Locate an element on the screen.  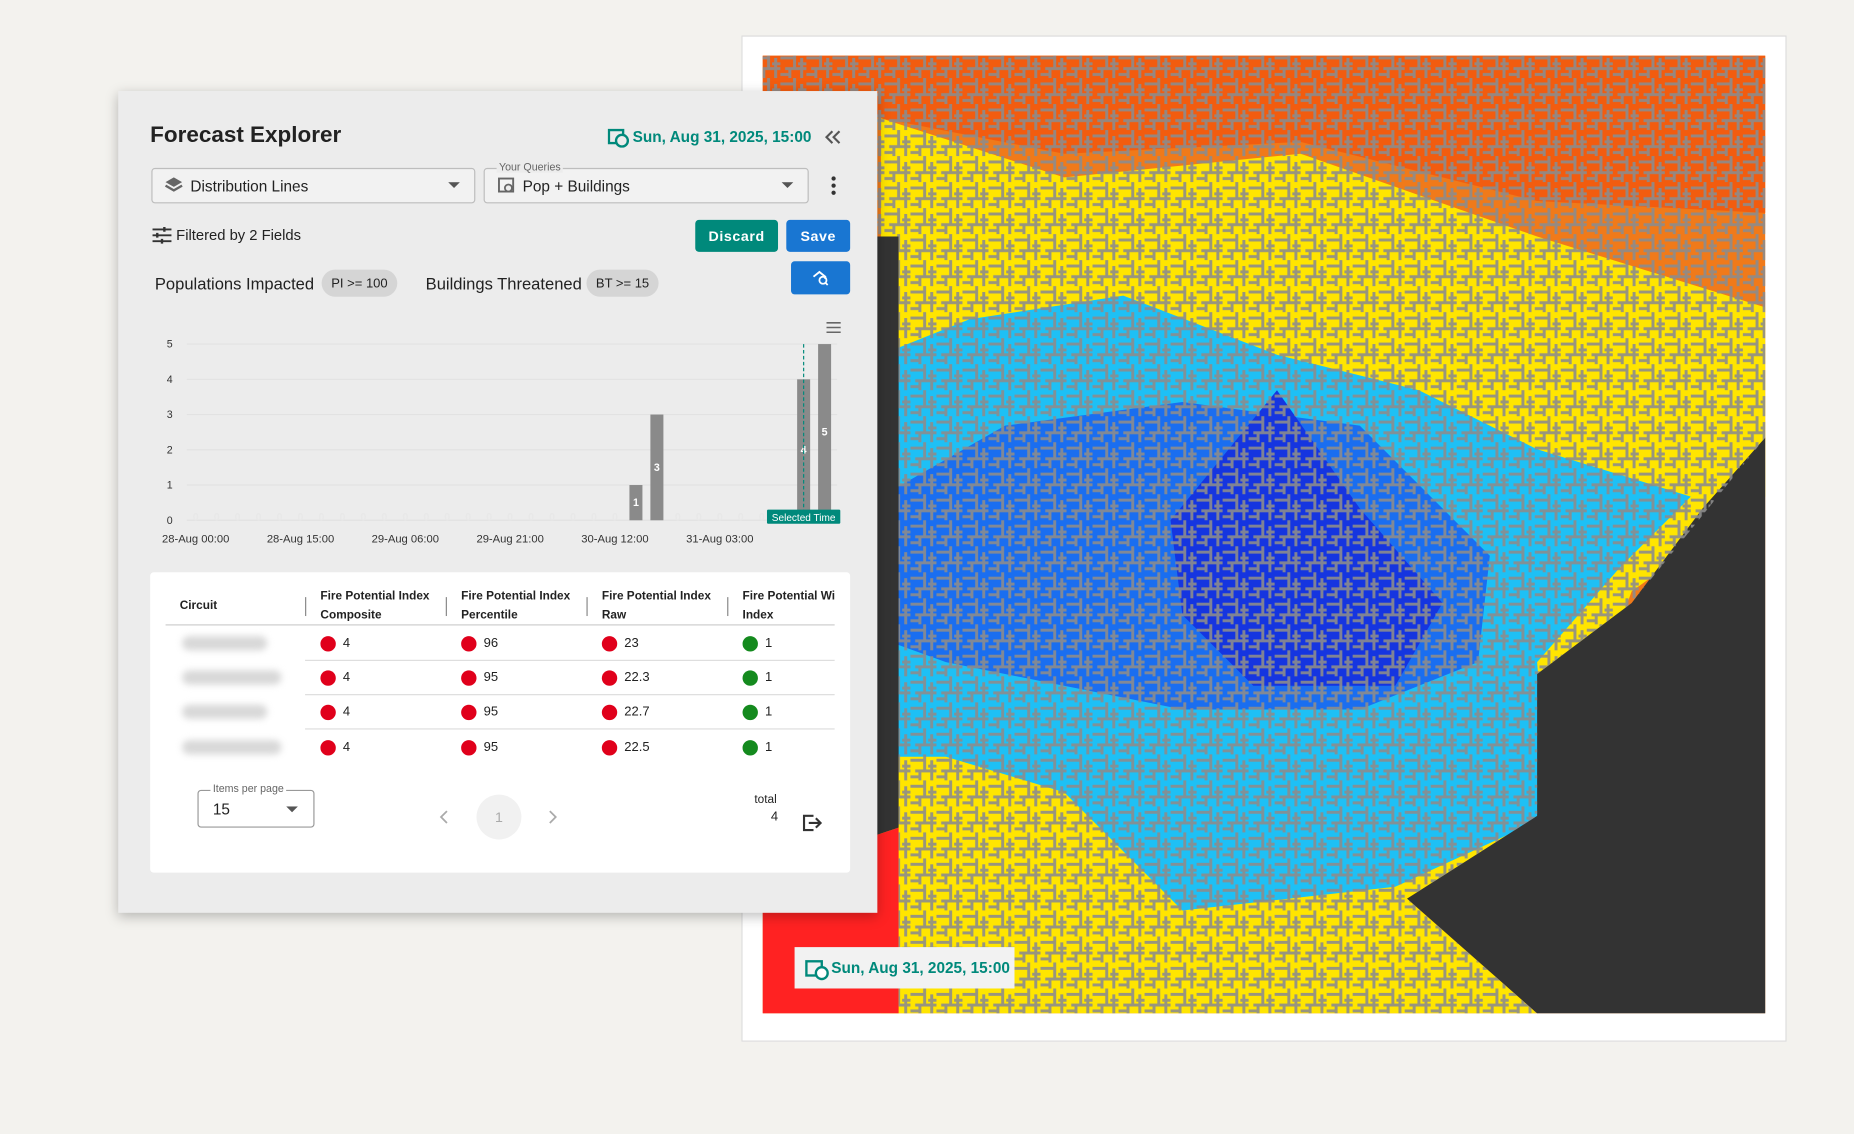
table-cell: 22.7 is located at coordinates (625, 711).